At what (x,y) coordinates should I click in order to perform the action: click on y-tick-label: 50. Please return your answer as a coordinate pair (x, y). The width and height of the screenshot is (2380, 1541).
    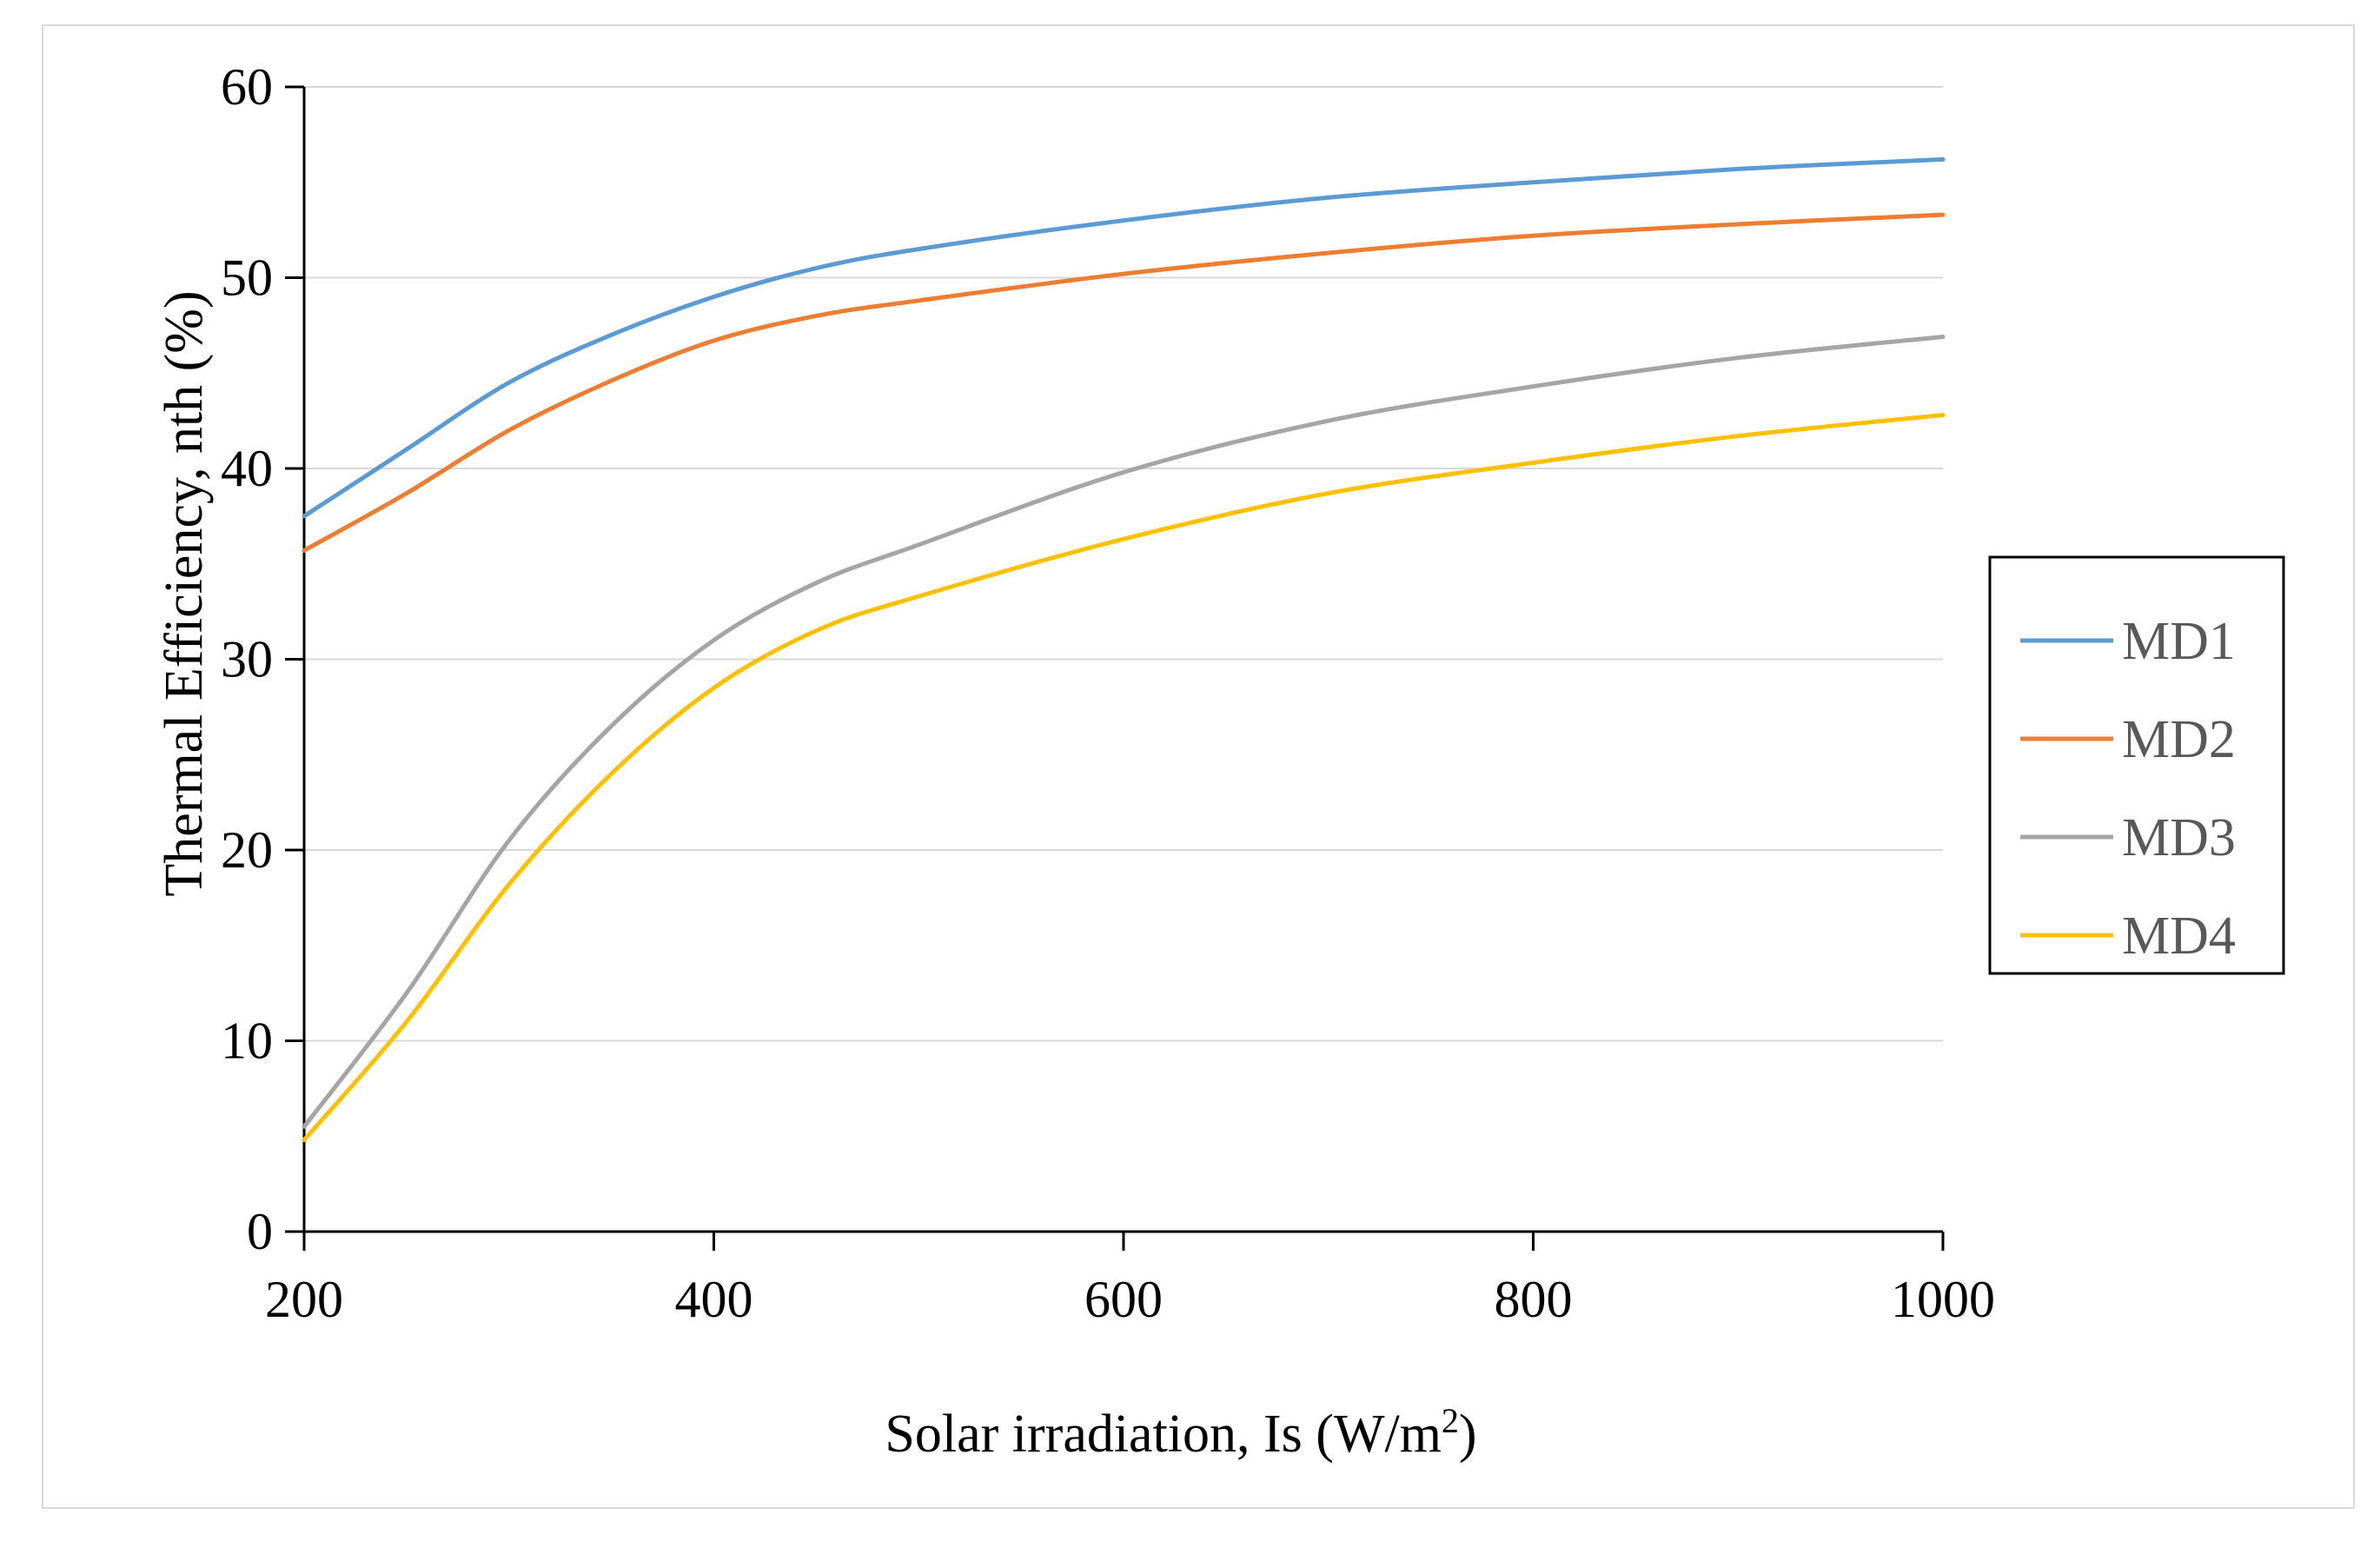
    Looking at the image, I should click on (247, 278).